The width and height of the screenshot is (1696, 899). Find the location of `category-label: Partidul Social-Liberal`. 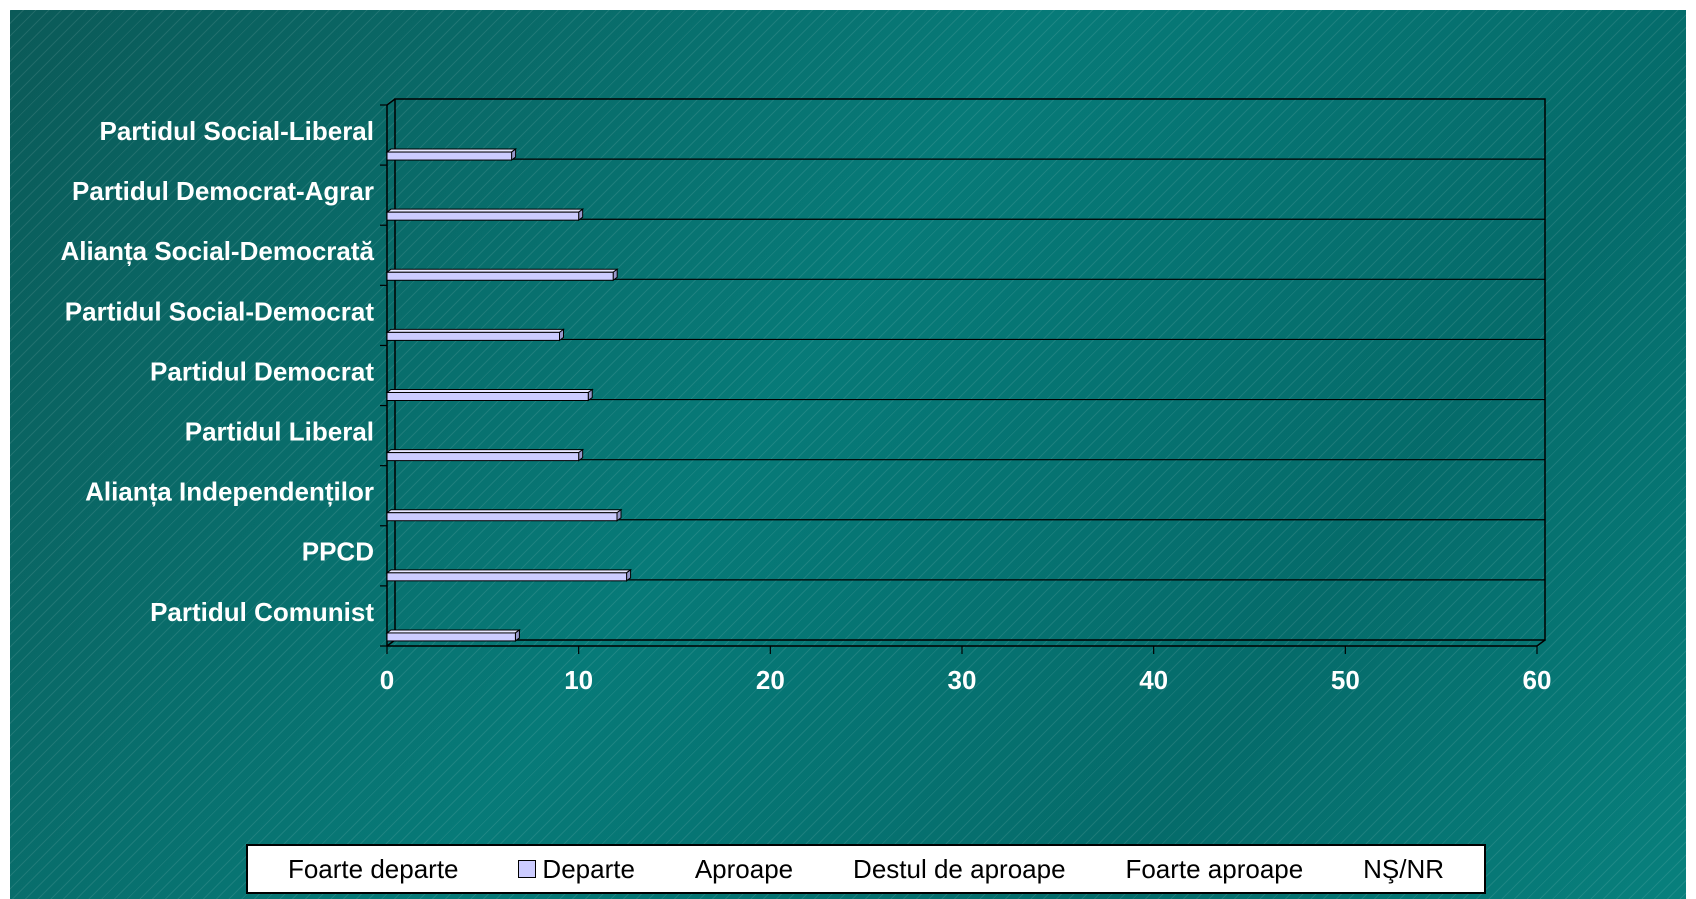

category-label: Partidul Social-Liberal is located at coordinates (236, 131).